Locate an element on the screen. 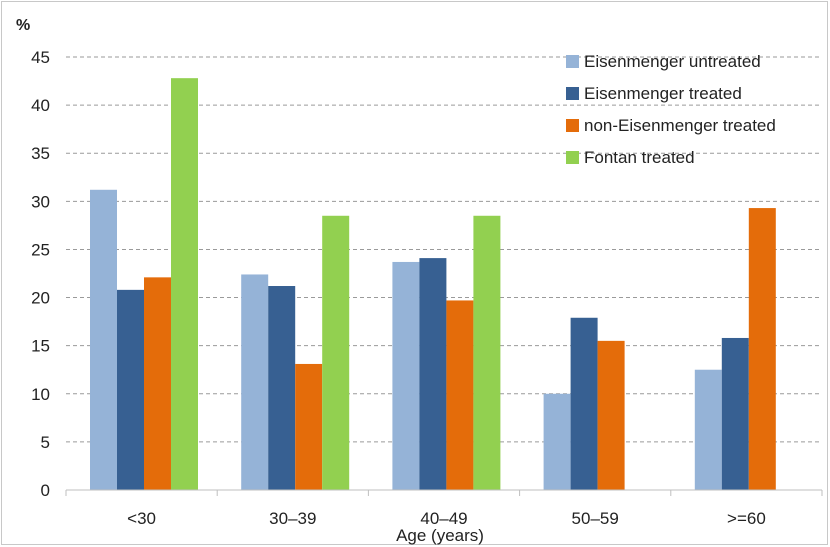  y-tick-labels: 0 5 10 15 20 25 30 35 40 45 is located at coordinates (40, 274).